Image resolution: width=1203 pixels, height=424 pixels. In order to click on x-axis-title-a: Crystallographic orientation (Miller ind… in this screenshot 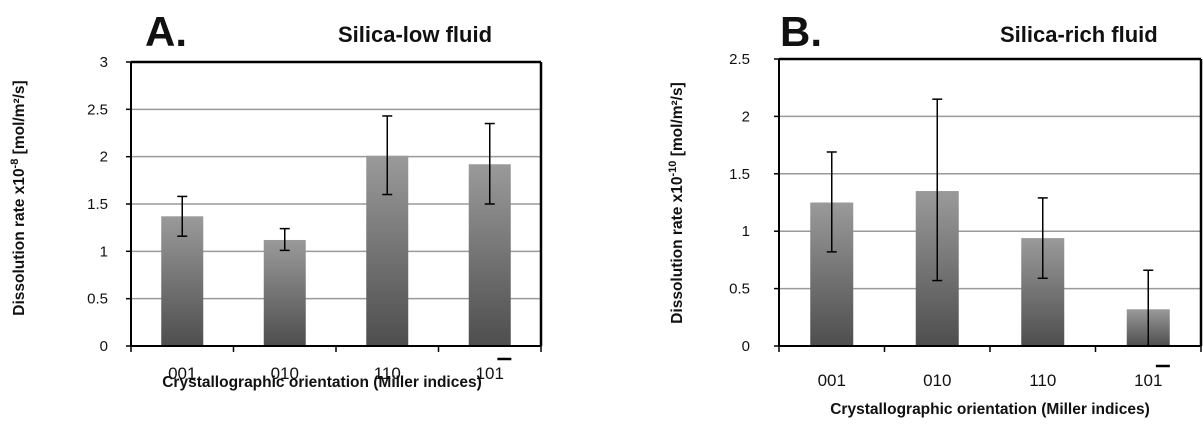, I will do `click(322, 382)`.